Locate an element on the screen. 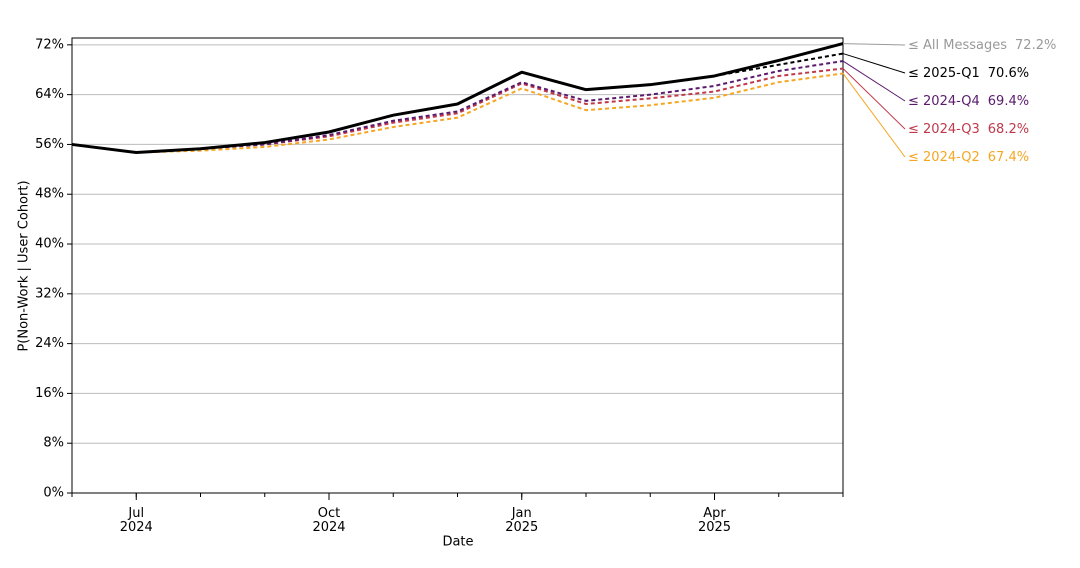  series-name: ≤ 2024-Q4 is located at coordinates (944, 101).